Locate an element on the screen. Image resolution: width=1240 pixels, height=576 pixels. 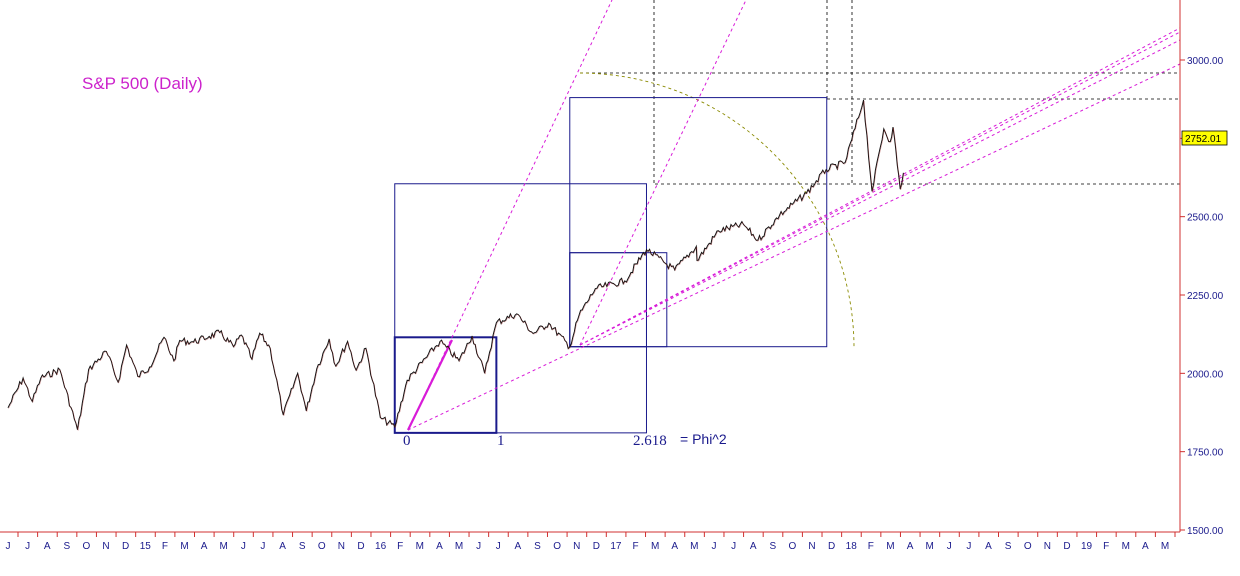
fib-labels: 0 1 2.618 = Phi^2 is located at coordinates (565, 440).